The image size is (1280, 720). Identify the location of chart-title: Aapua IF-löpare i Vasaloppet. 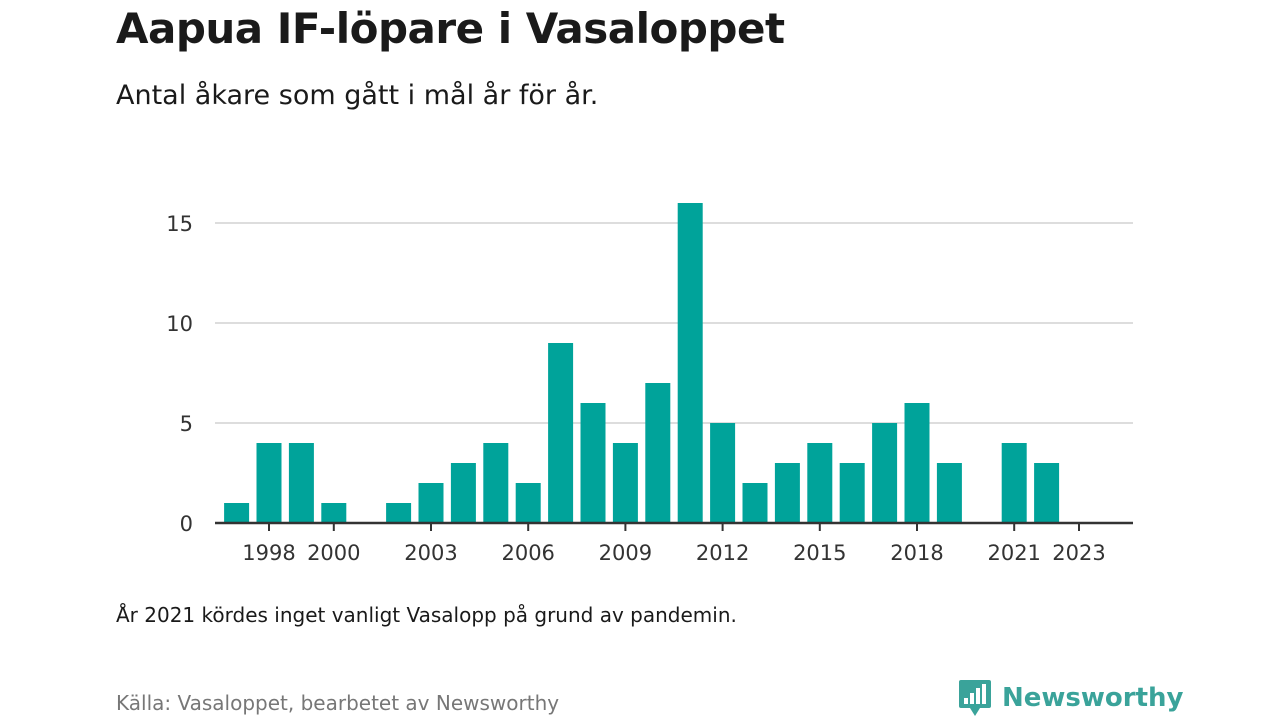
(450, 28).